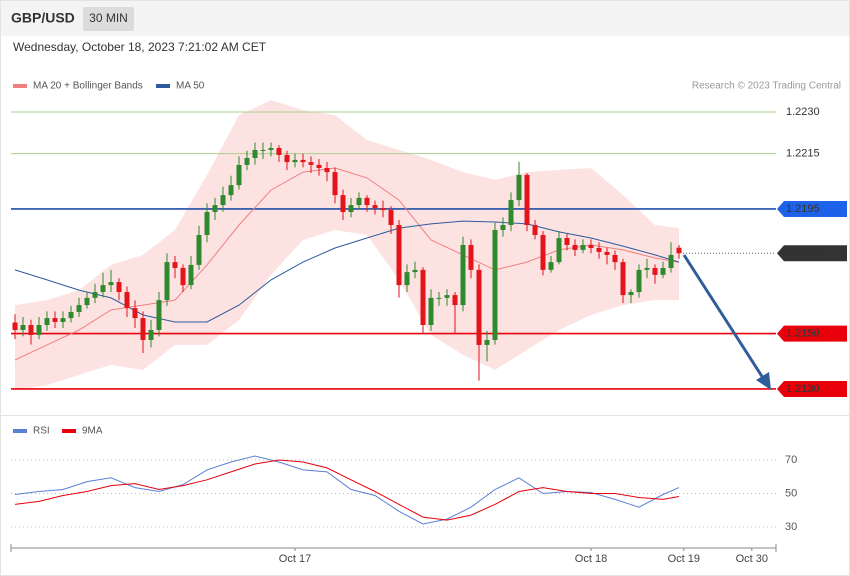 Image resolution: width=850 pixels, height=576 pixels. I want to click on interval-badge, so click(108, 19).